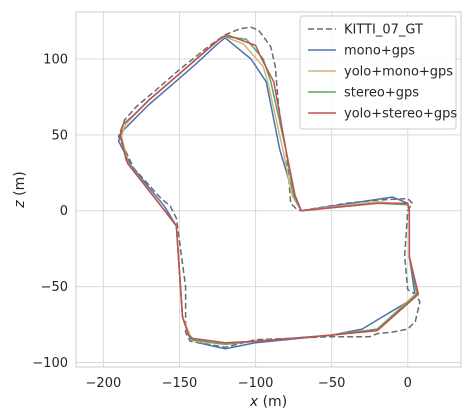  I want to click on x-tick-label: −50, so click(331, 383).